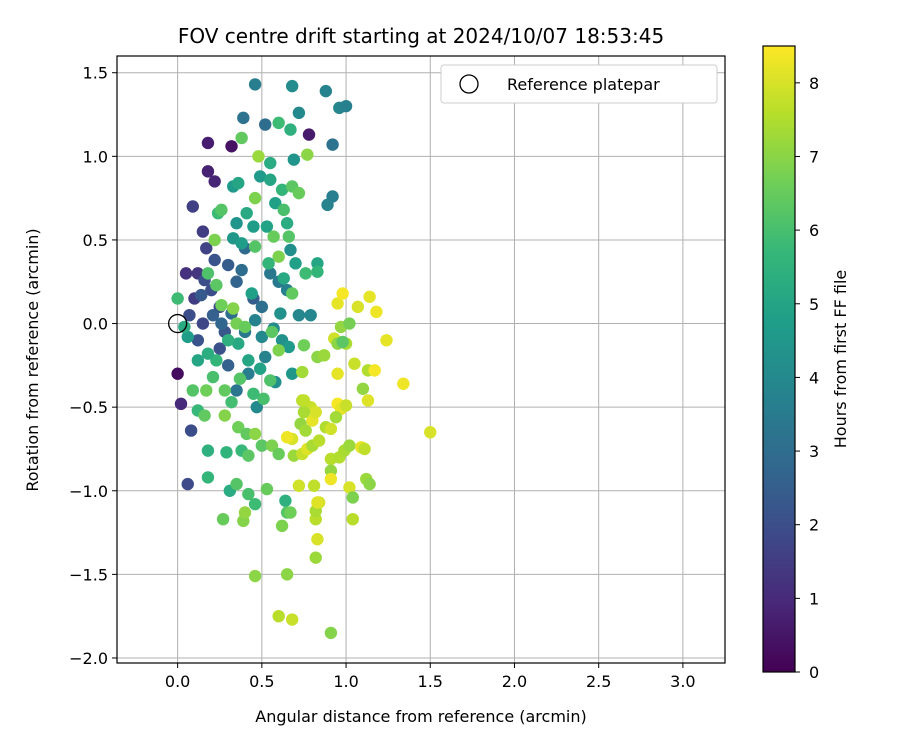 This screenshot has width=900, height=750. What do you see at coordinates (420, 716) in the screenshot?
I see `x-axis-label: Angular distance from reference (arcmin)` at bounding box center [420, 716].